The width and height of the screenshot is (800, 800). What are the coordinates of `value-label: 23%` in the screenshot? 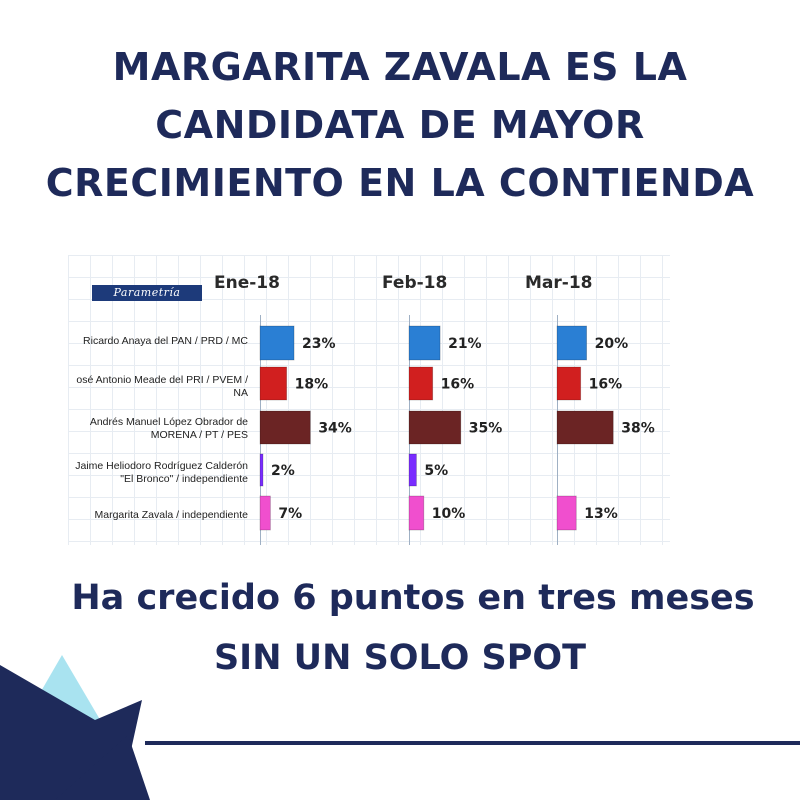 It's located at (319, 344).